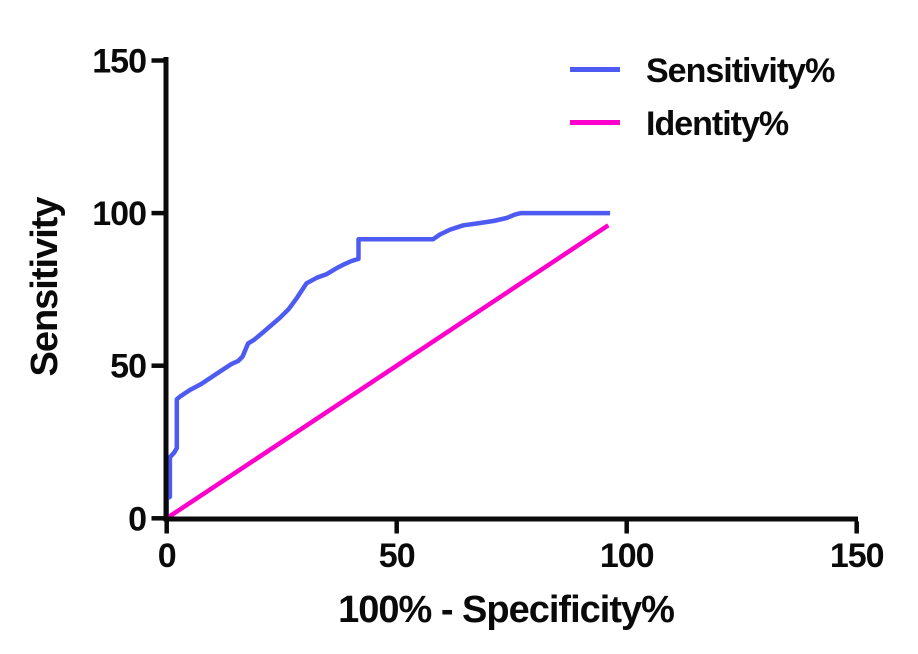 This screenshot has height=654, width=918. Describe the element at coordinates (45, 287) in the screenshot. I see `y-axis-title: Sensitivity` at that location.